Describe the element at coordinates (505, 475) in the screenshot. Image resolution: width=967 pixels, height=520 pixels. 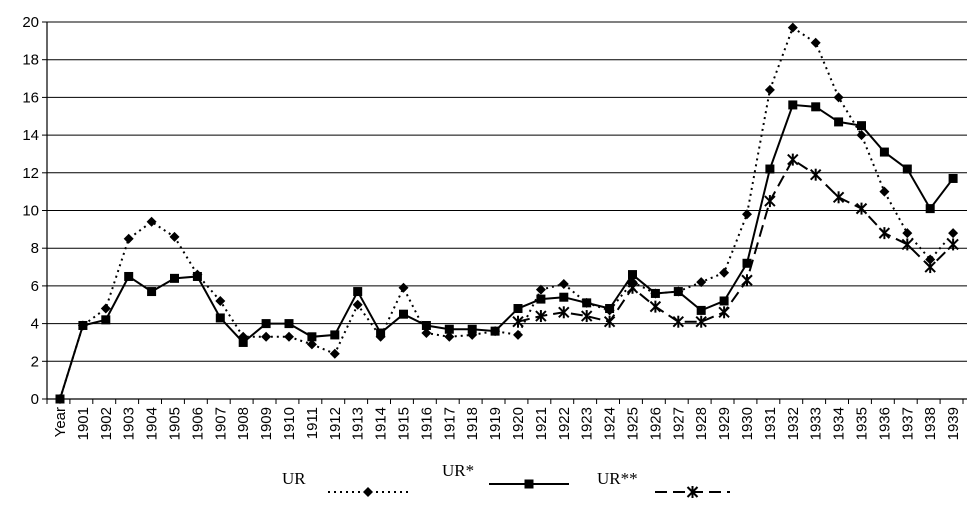
I see `legend-item-UR*: UR*` at that location.